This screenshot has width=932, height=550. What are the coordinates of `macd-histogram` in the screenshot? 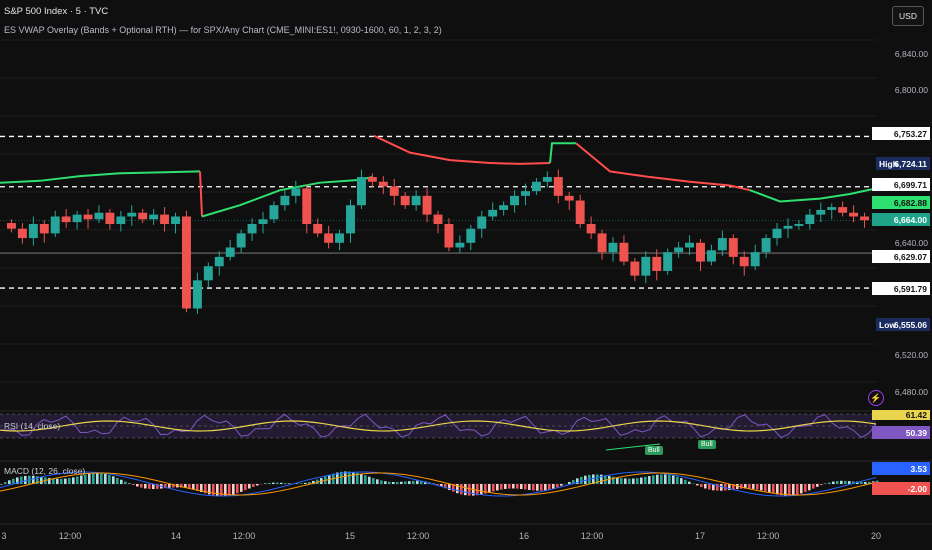 It's located at (439, 484).